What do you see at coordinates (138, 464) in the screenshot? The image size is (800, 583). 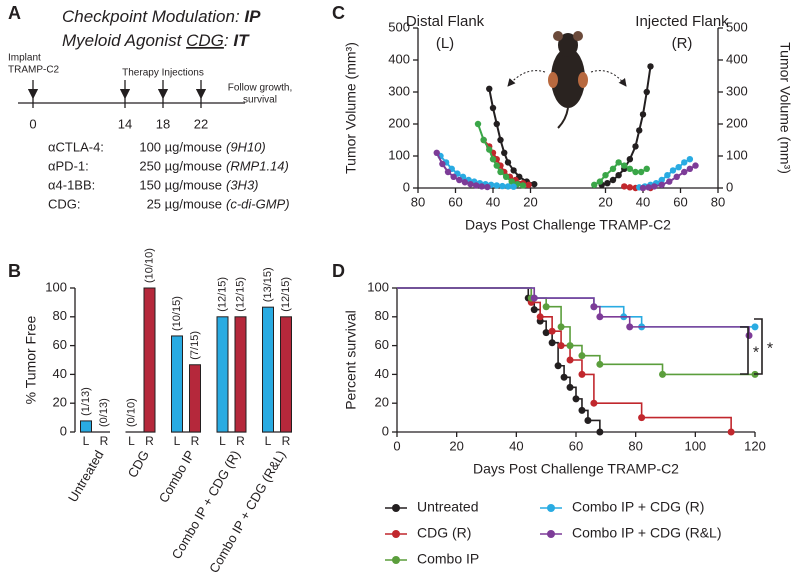 I see `x-tick-label: CDG` at bounding box center [138, 464].